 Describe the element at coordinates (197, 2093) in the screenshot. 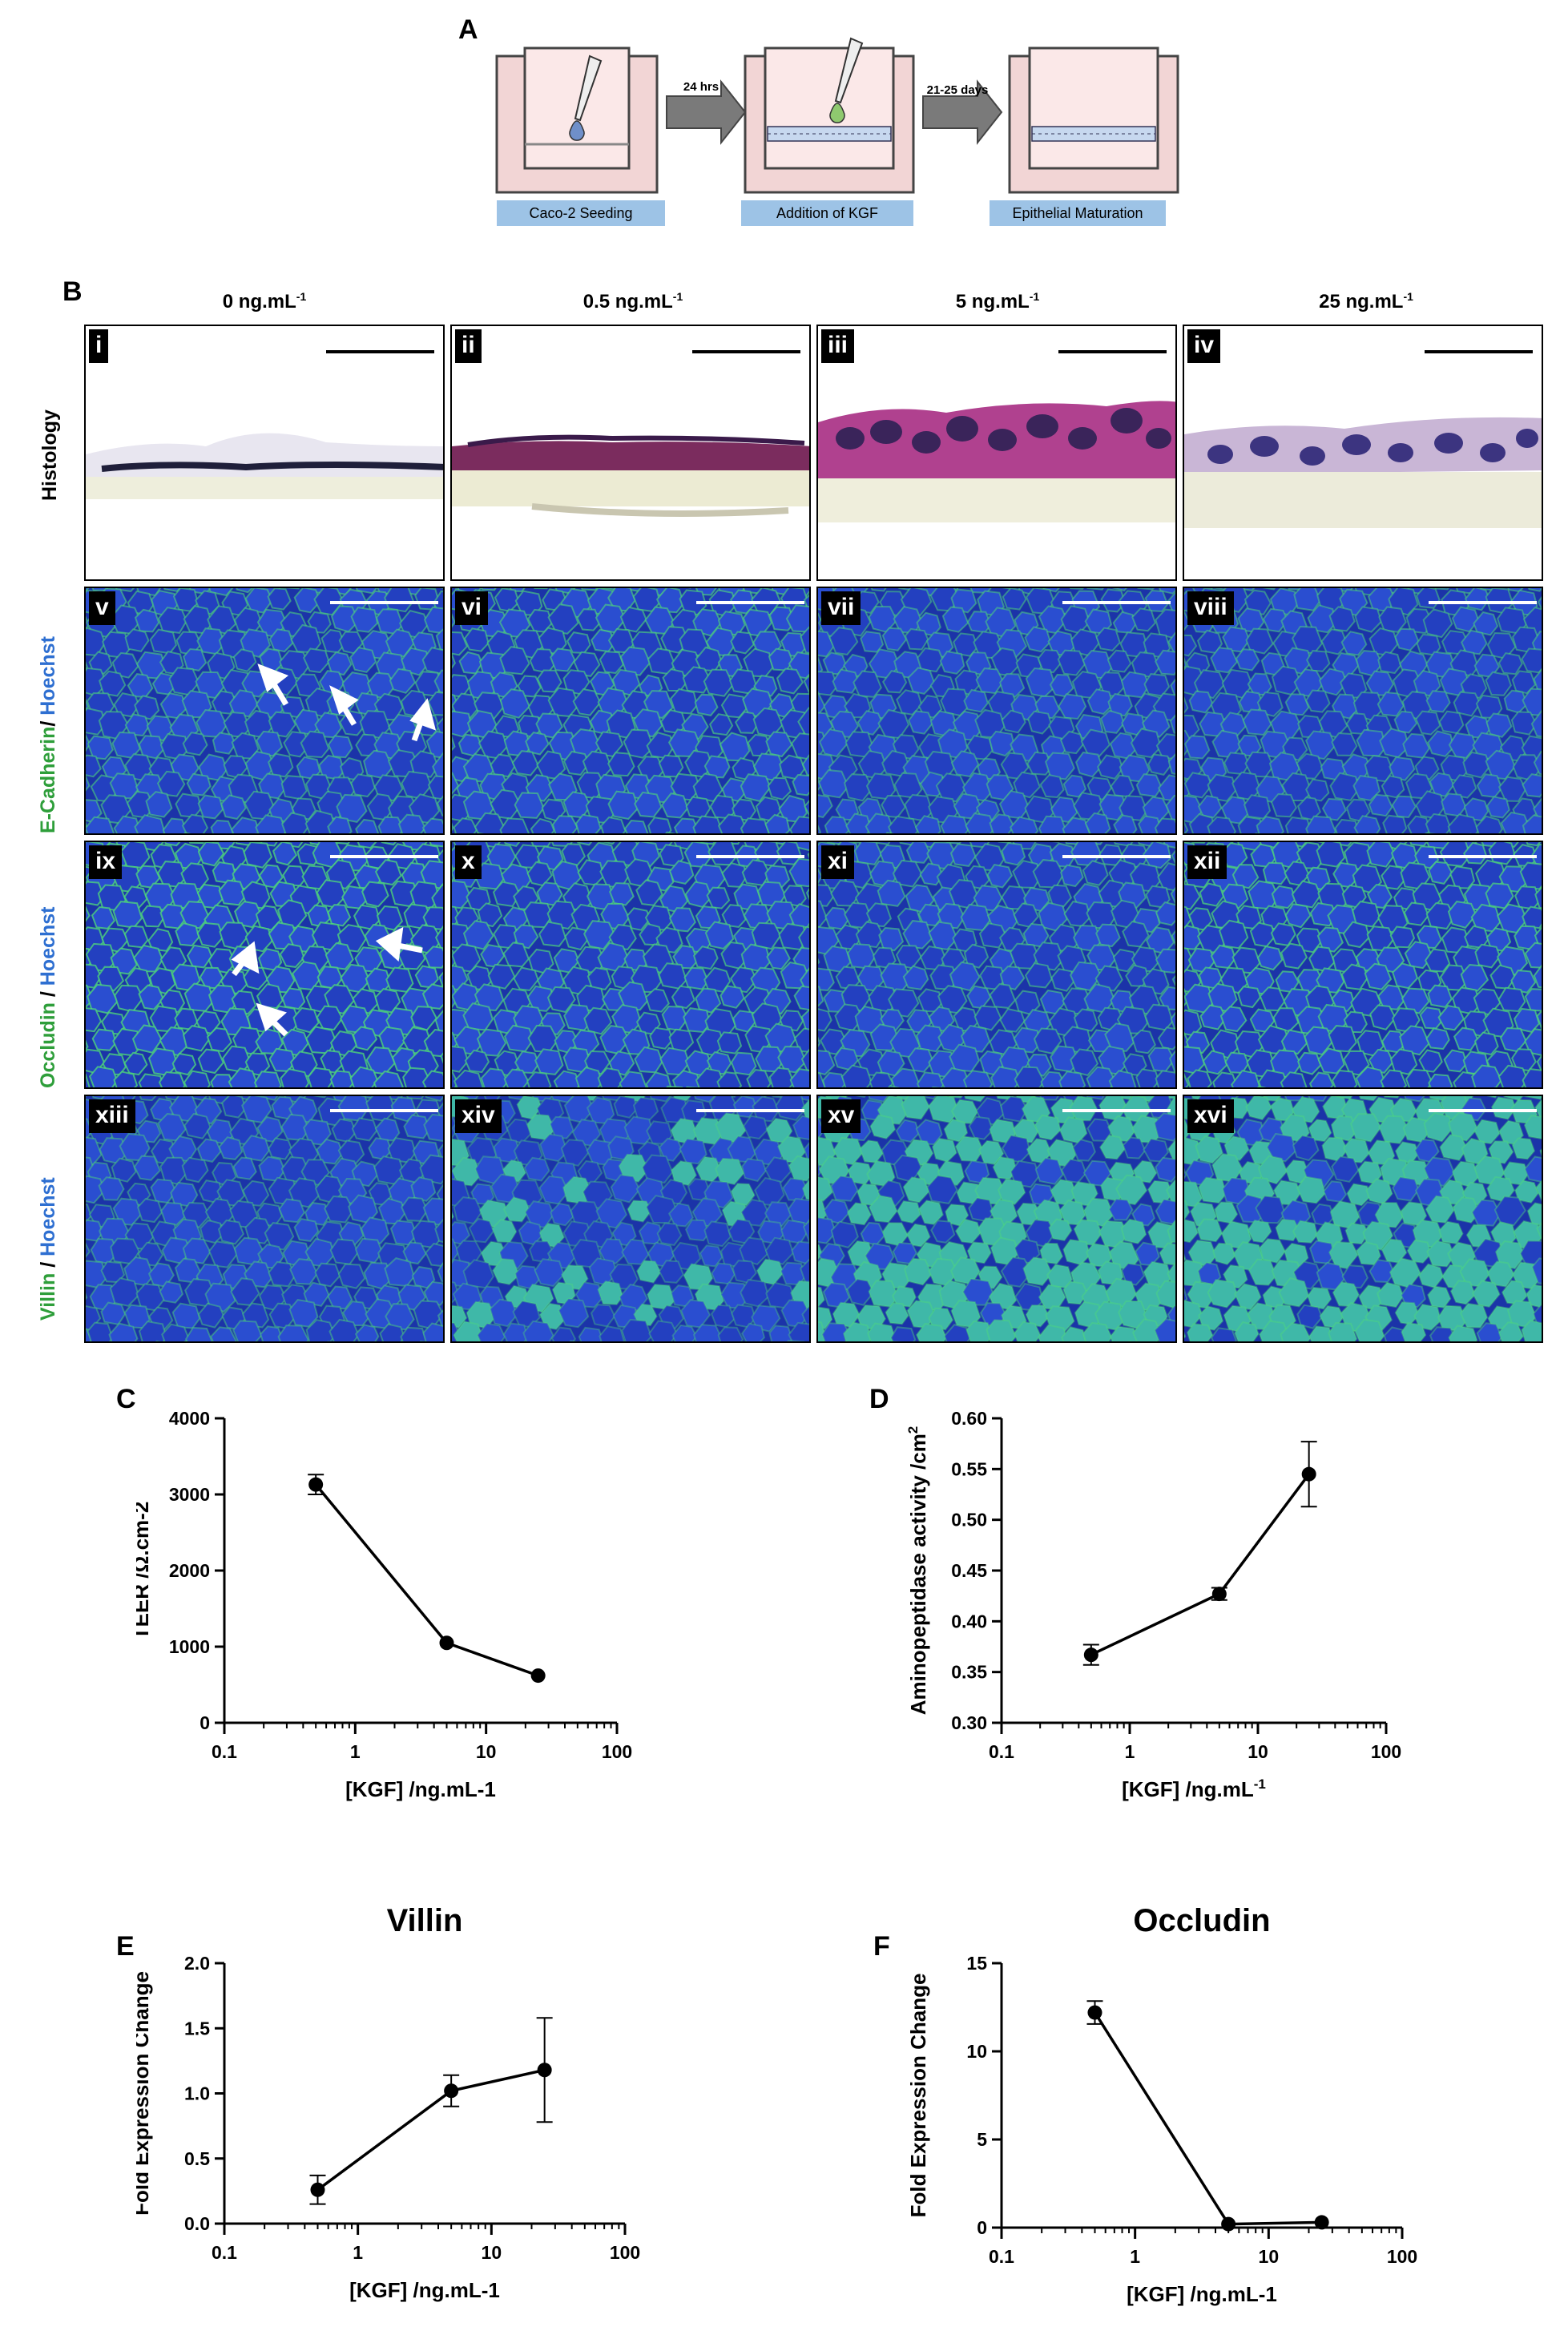

I see `y-tick-label: 1.0` at that location.